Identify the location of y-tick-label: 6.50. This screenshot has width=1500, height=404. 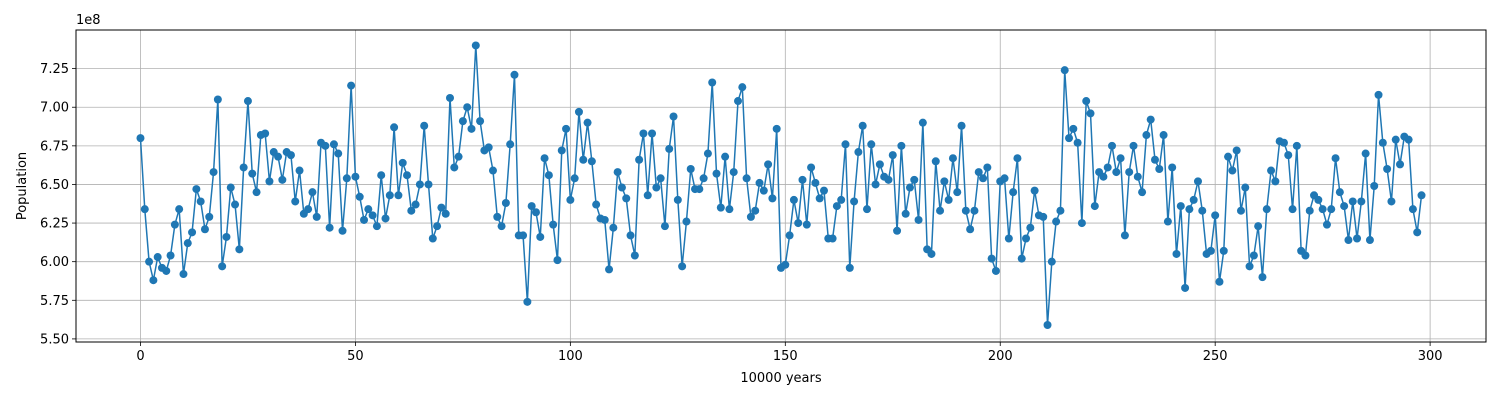
(54, 185).